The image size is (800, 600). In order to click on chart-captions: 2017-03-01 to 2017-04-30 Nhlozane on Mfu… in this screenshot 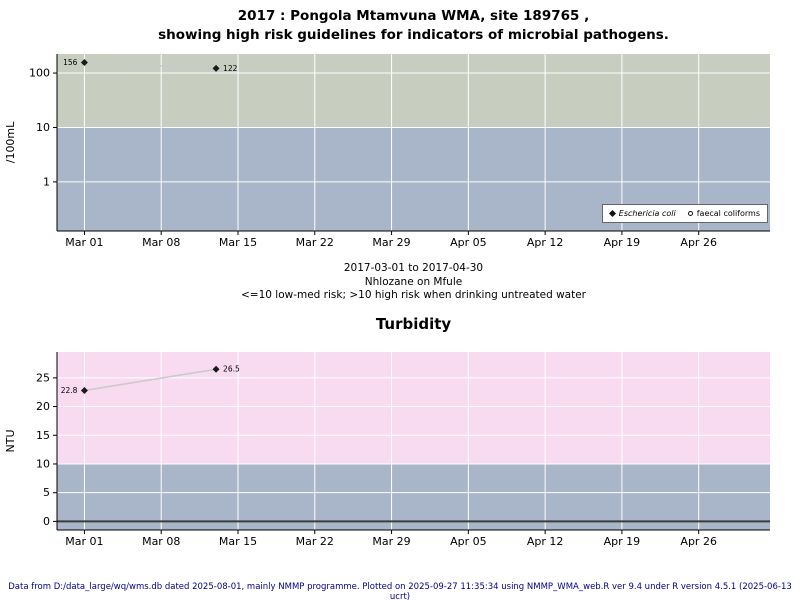, I will do `click(413, 282)`.